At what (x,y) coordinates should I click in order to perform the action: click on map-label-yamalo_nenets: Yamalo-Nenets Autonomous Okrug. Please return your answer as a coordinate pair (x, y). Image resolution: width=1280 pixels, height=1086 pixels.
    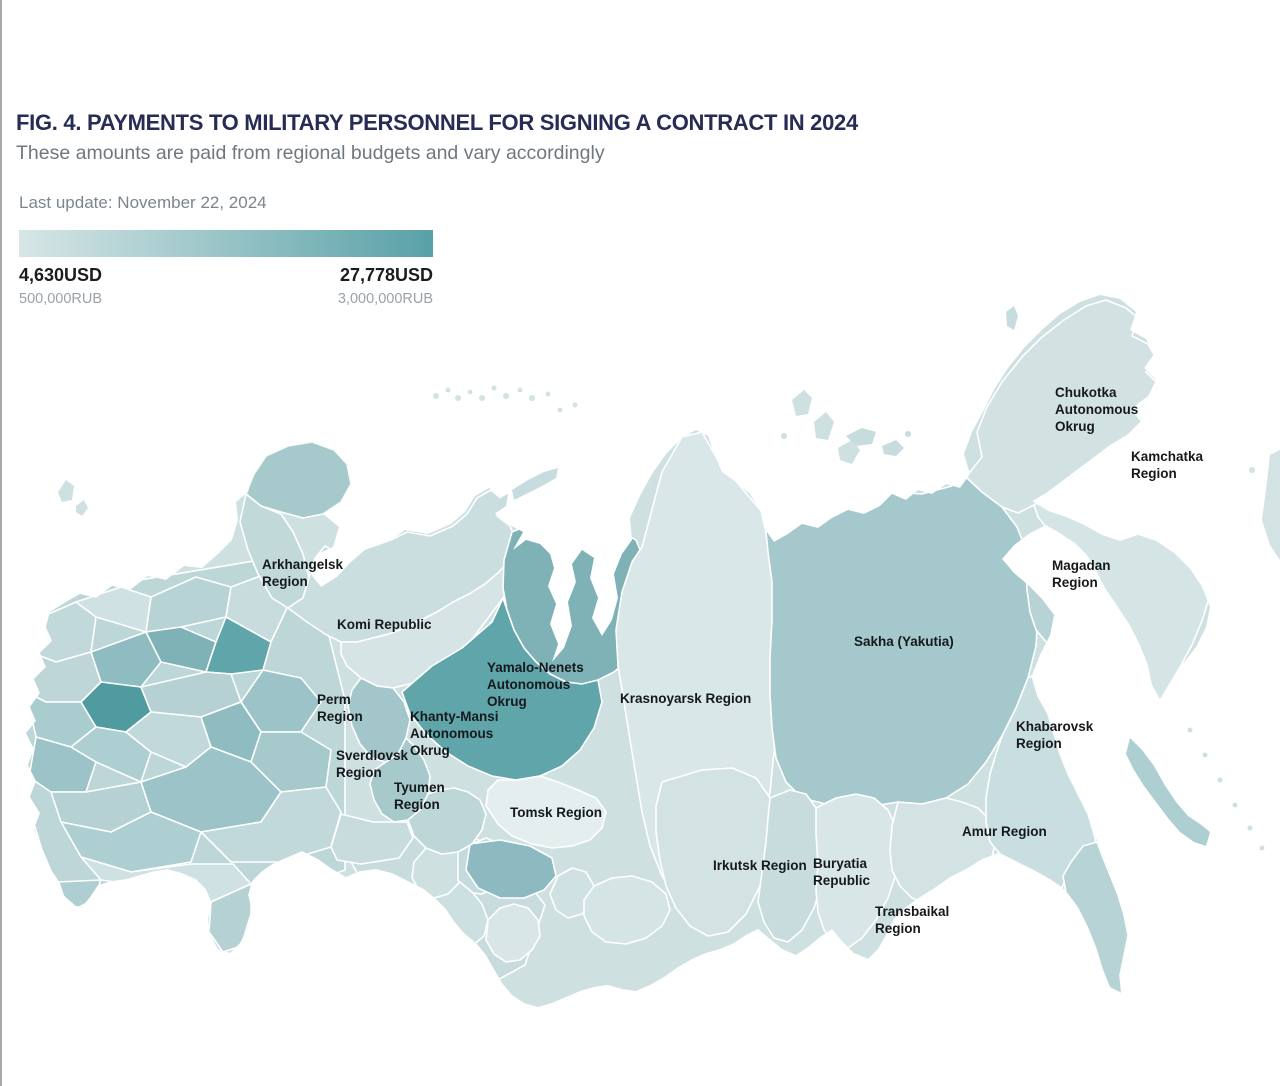
    Looking at the image, I should click on (535, 684).